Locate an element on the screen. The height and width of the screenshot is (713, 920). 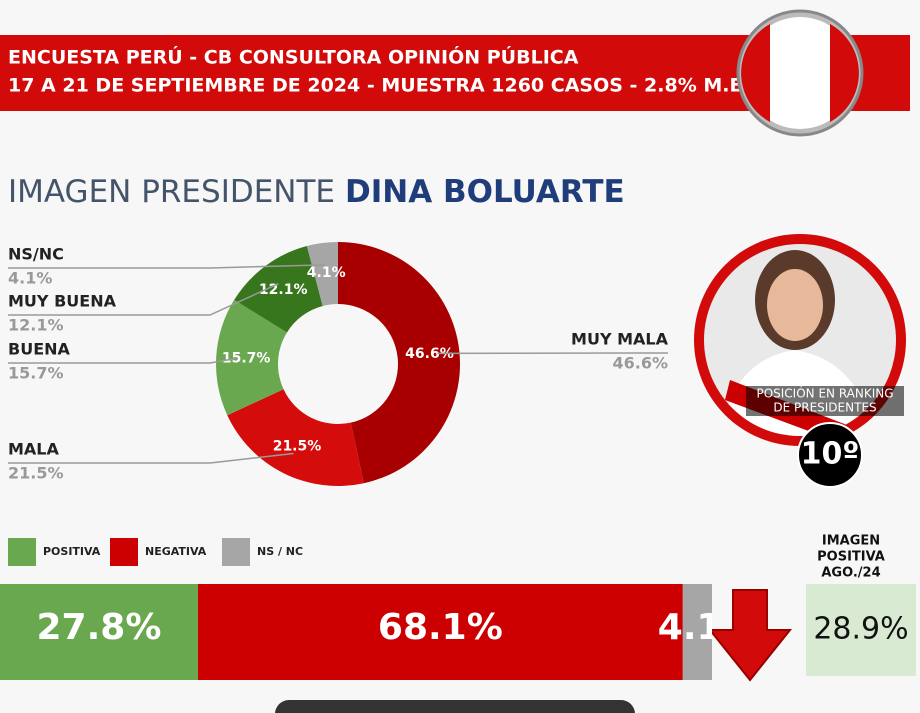
legend-label: NEGATIVA is located at coordinates (176, 551).